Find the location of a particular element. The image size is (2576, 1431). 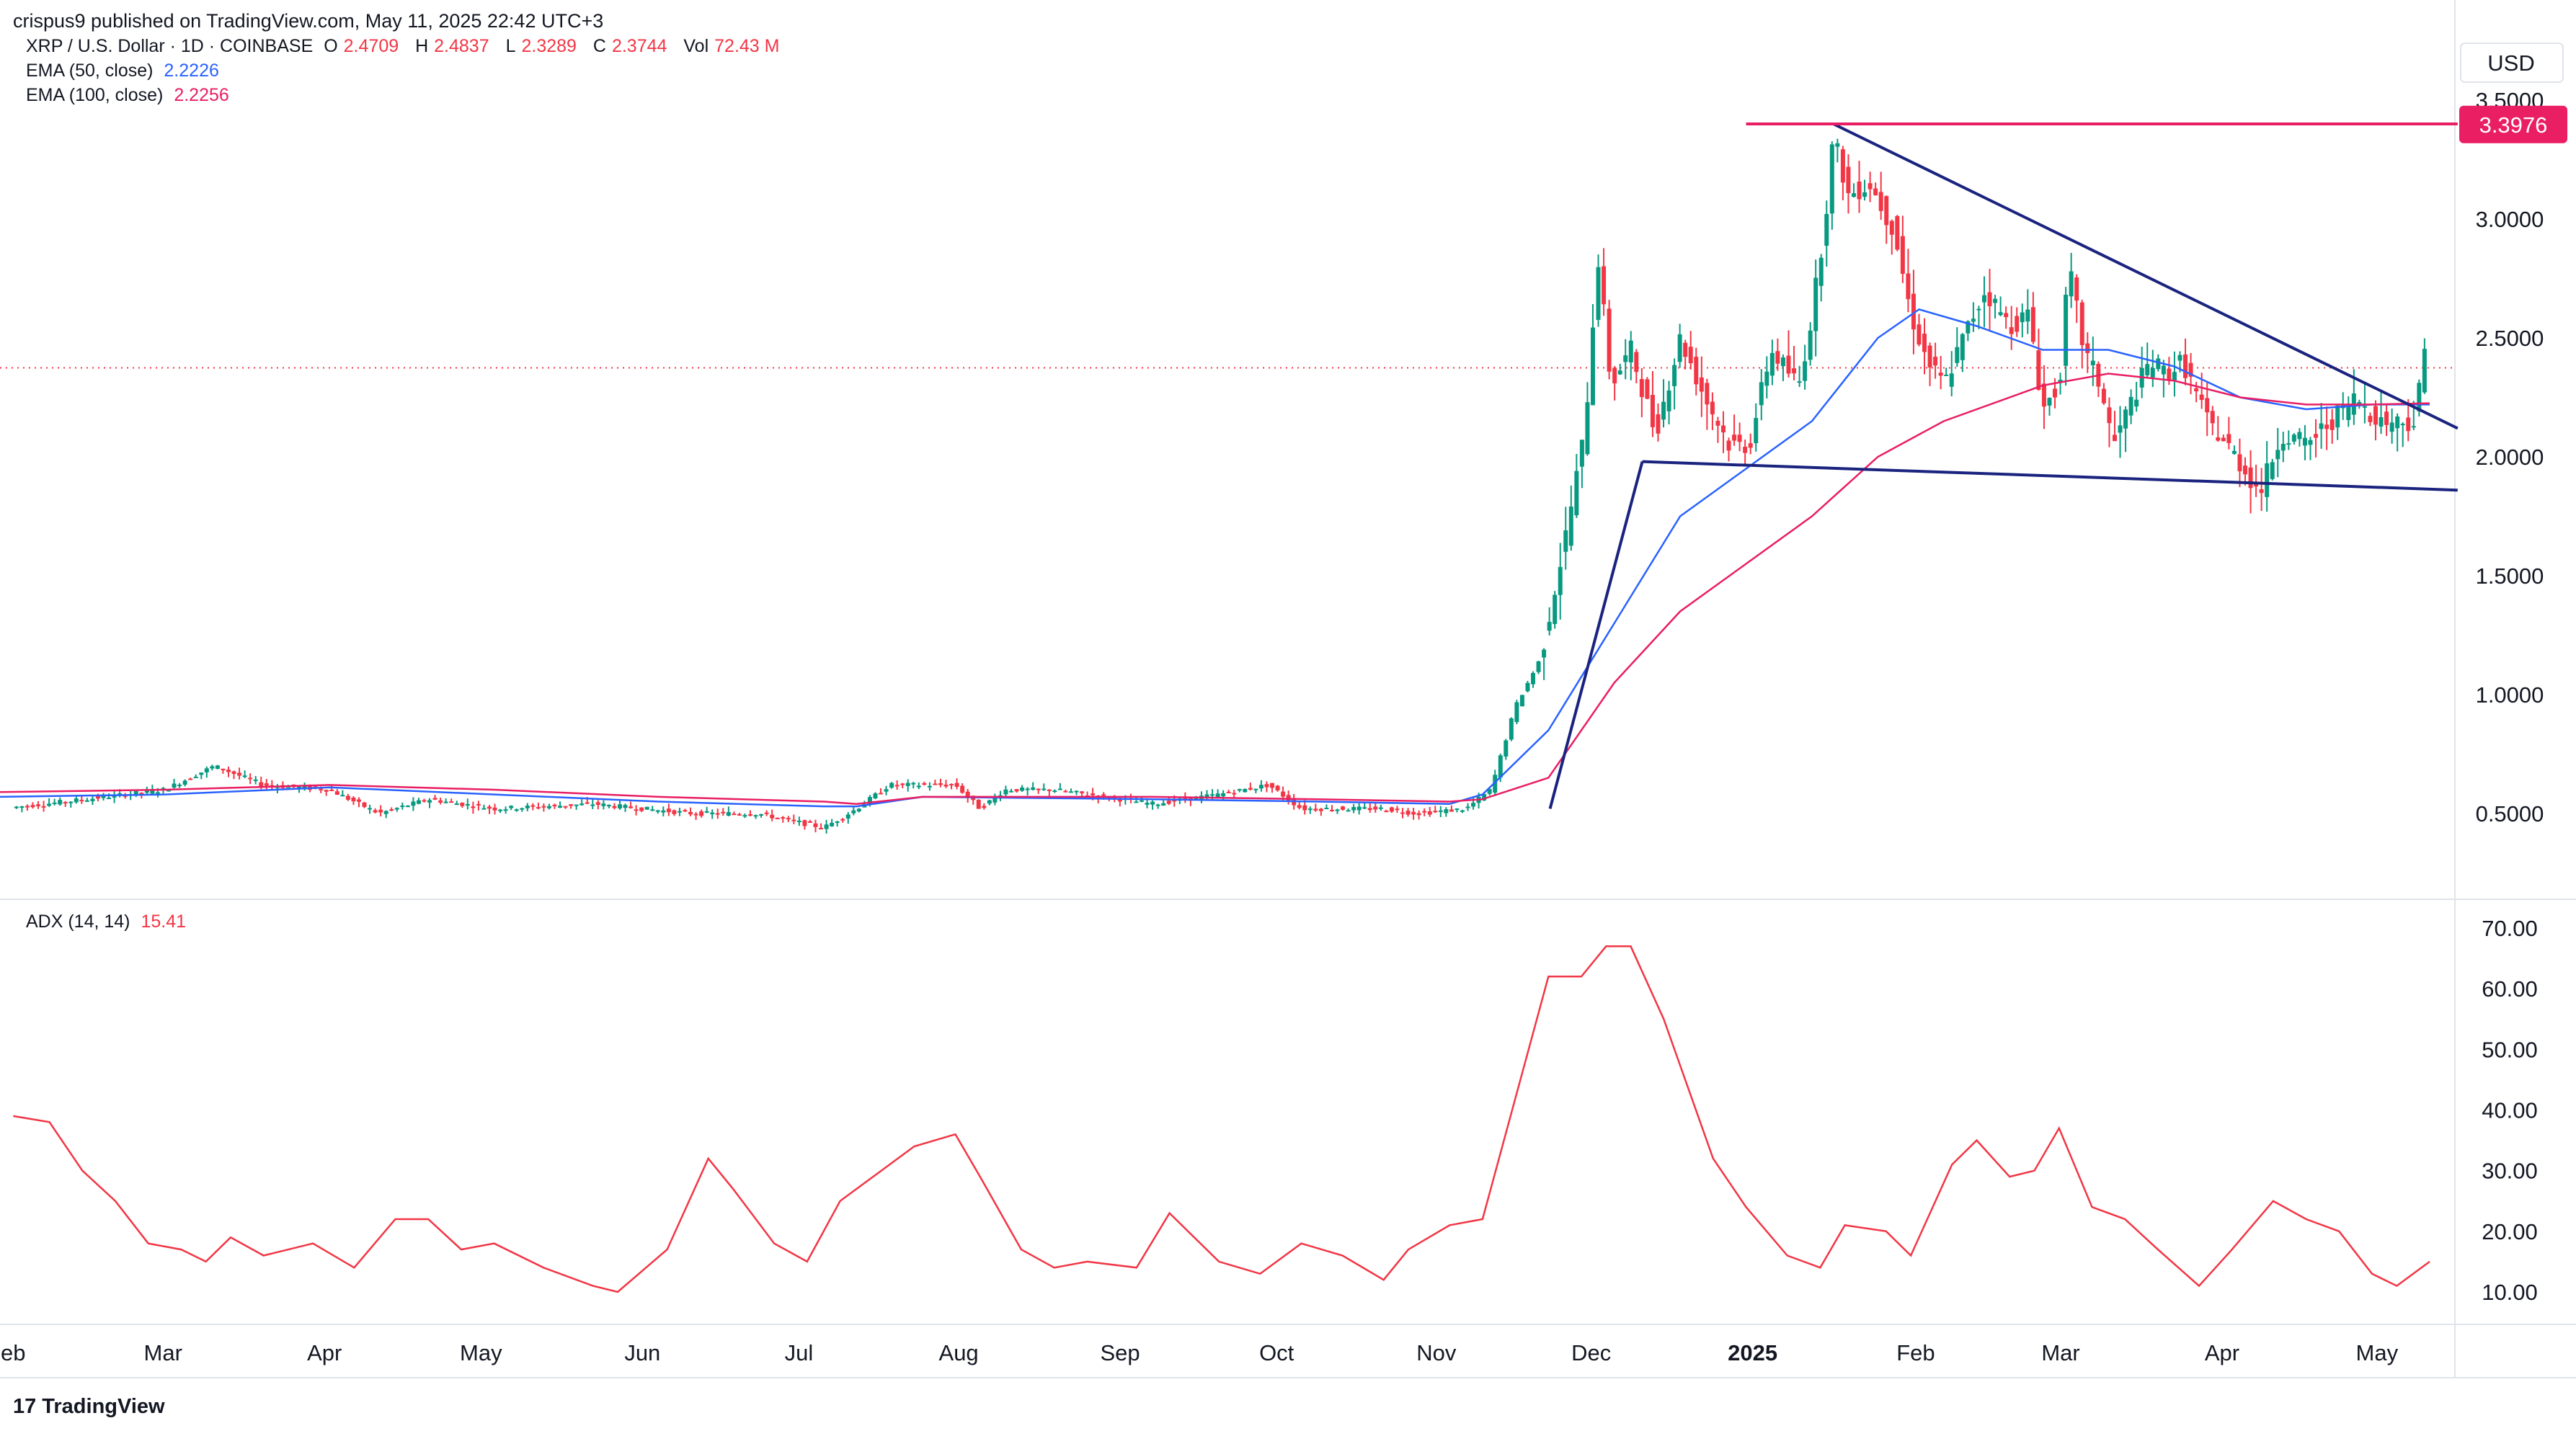

tradingview-brand: TradingView is located at coordinates (103, 1406).